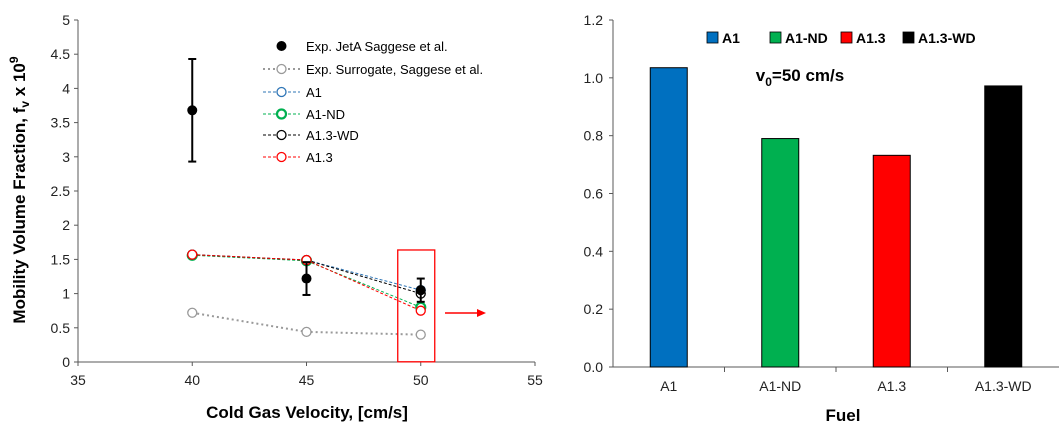 Image resolution: width=1059 pixels, height=429 pixels. Describe the element at coordinates (808, 75) in the screenshot. I see `annot-tail: =50 cm/s` at that location.